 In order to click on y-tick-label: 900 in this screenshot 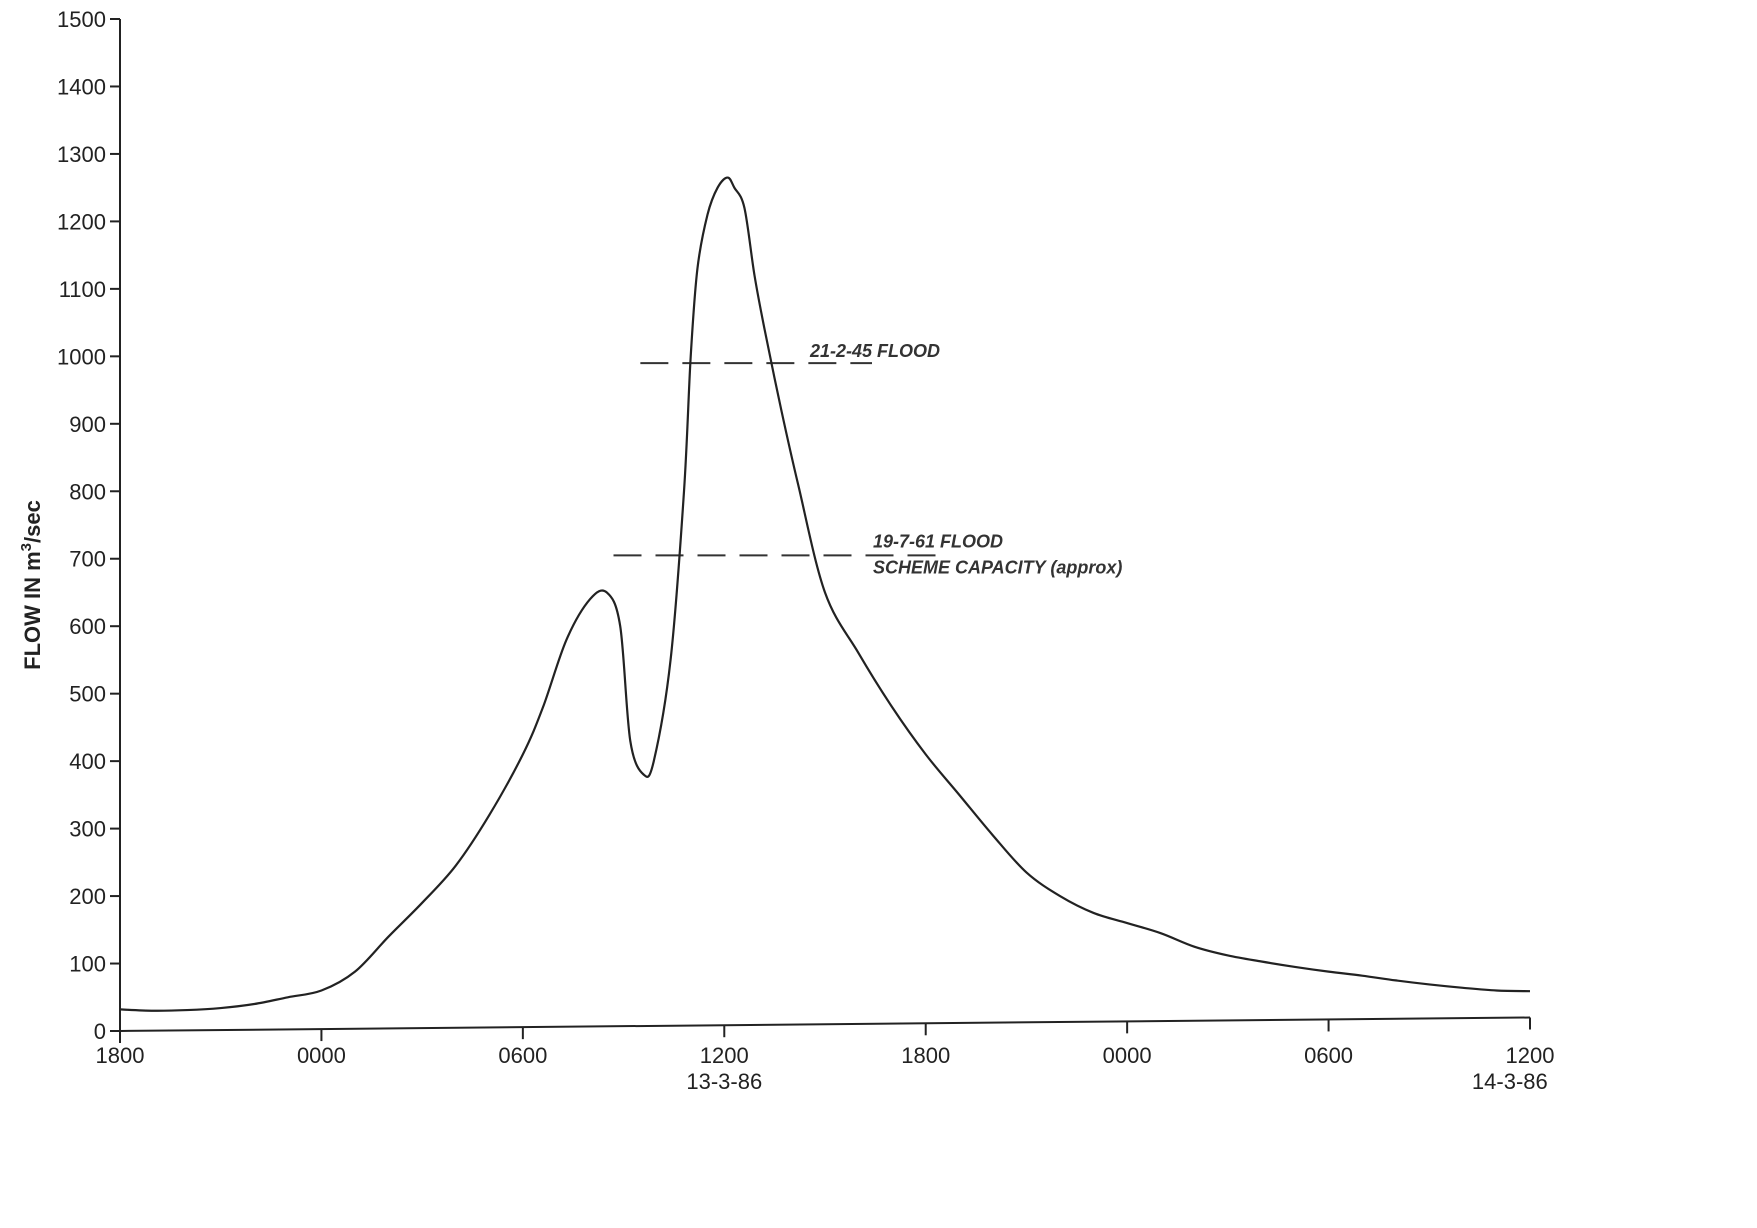, I will do `click(87, 424)`.